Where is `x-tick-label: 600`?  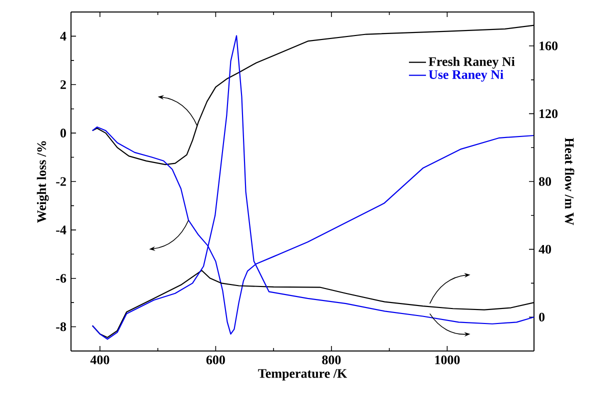 x-tick-label: 600 is located at coordinates (215, 360).